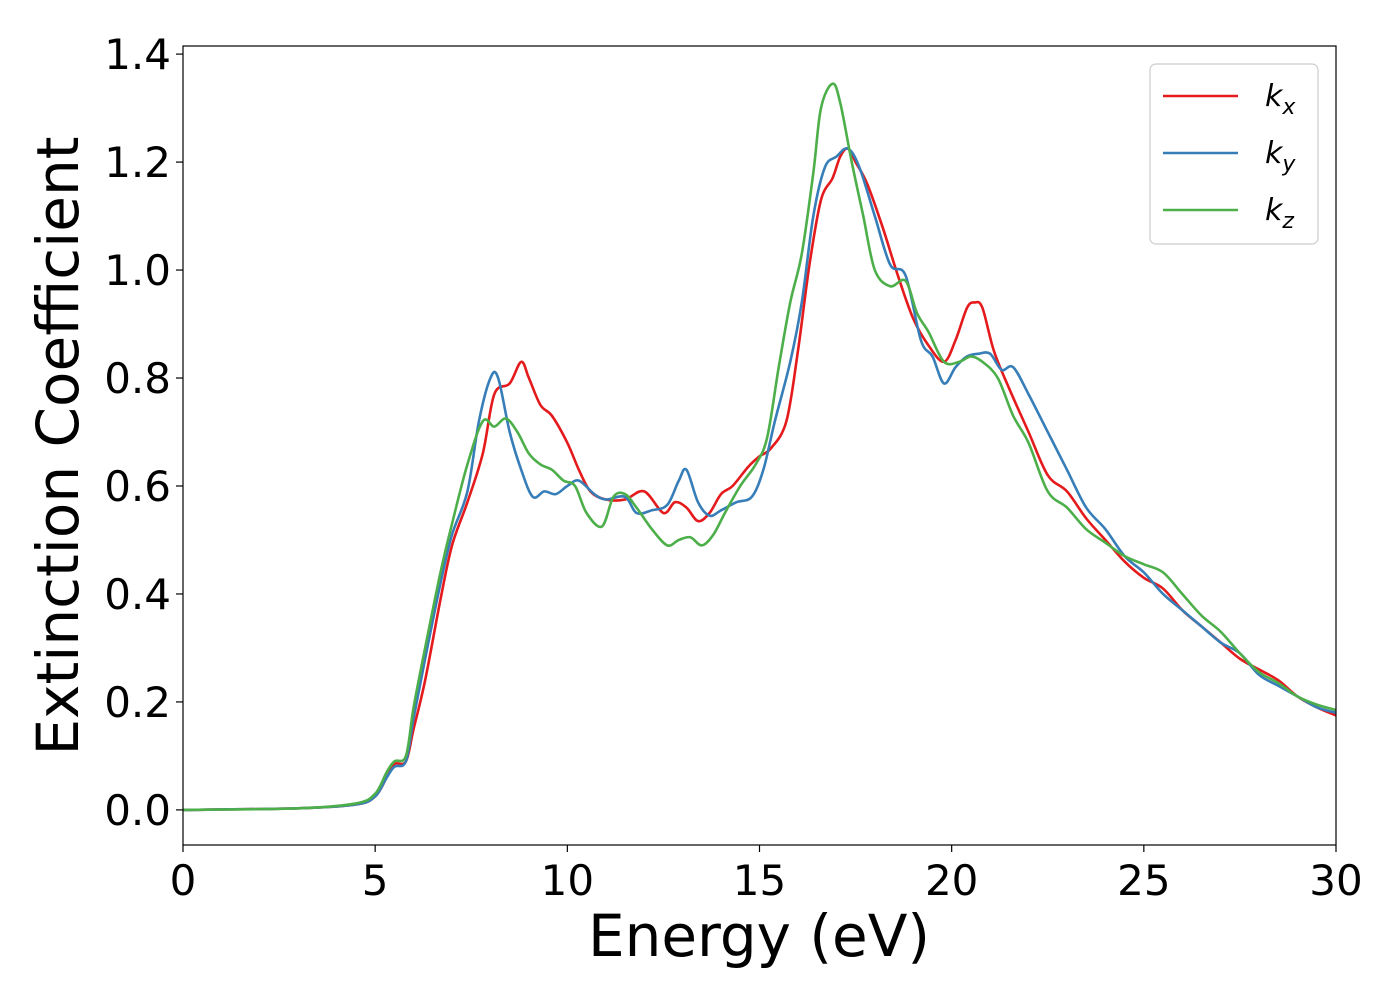 The image size is (1400, 1000). I want to click on x-tick-label: 15, so click(759, 880).